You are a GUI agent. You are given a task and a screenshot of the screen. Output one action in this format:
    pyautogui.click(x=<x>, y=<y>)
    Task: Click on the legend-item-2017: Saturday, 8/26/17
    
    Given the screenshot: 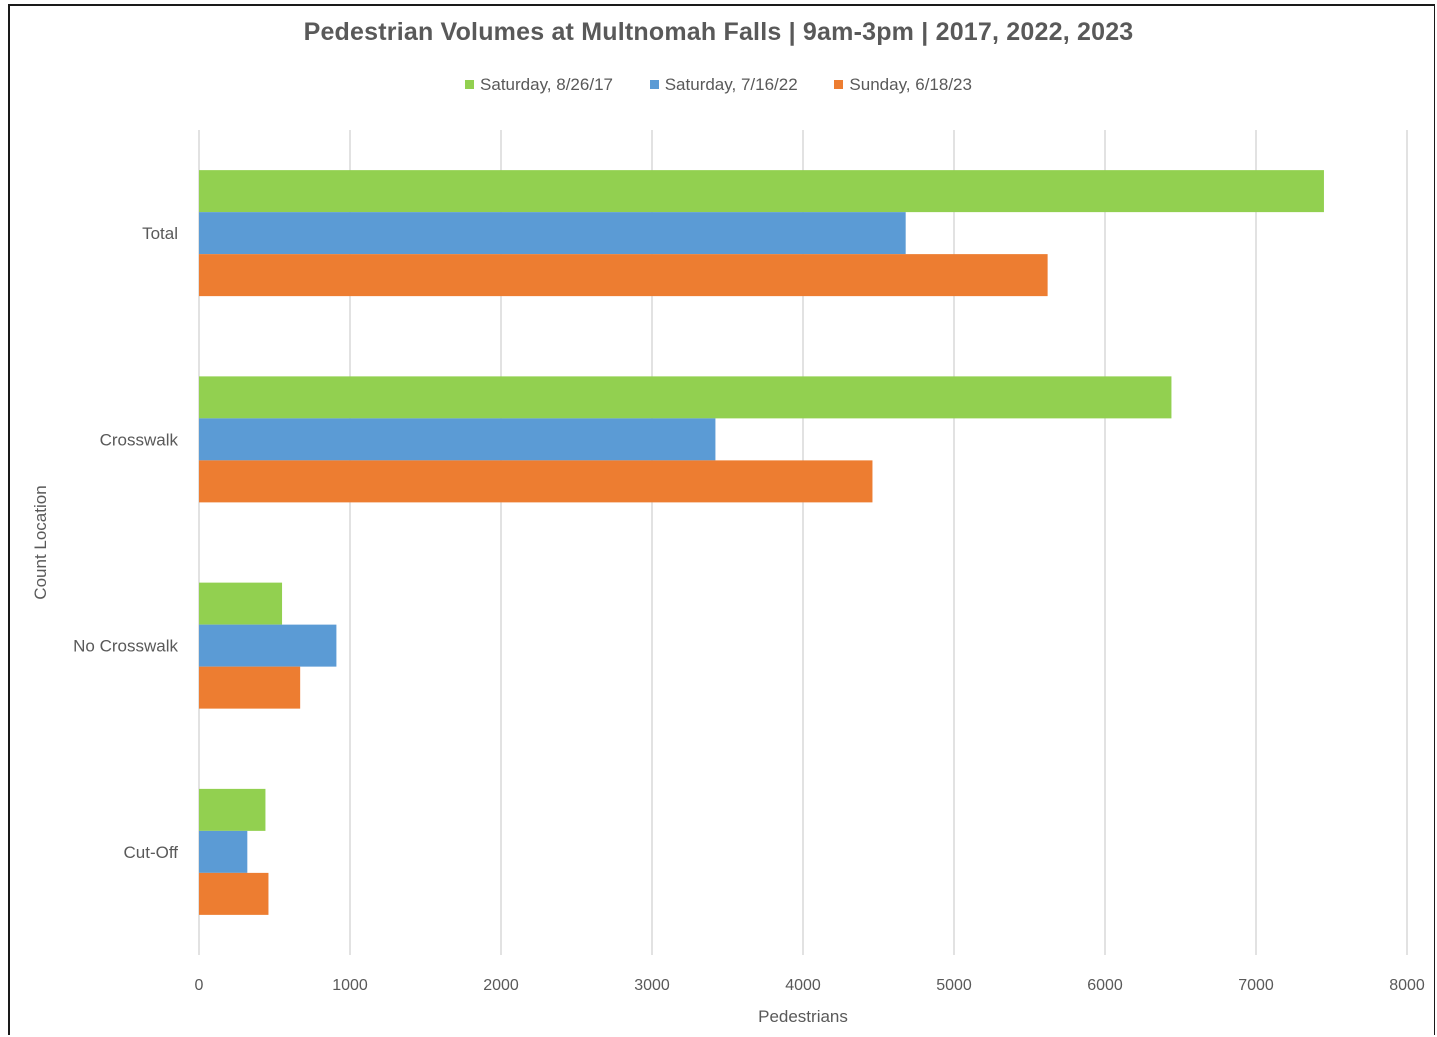 What is the action you would take?
    pyautogui.click(x=539, y=85)
    